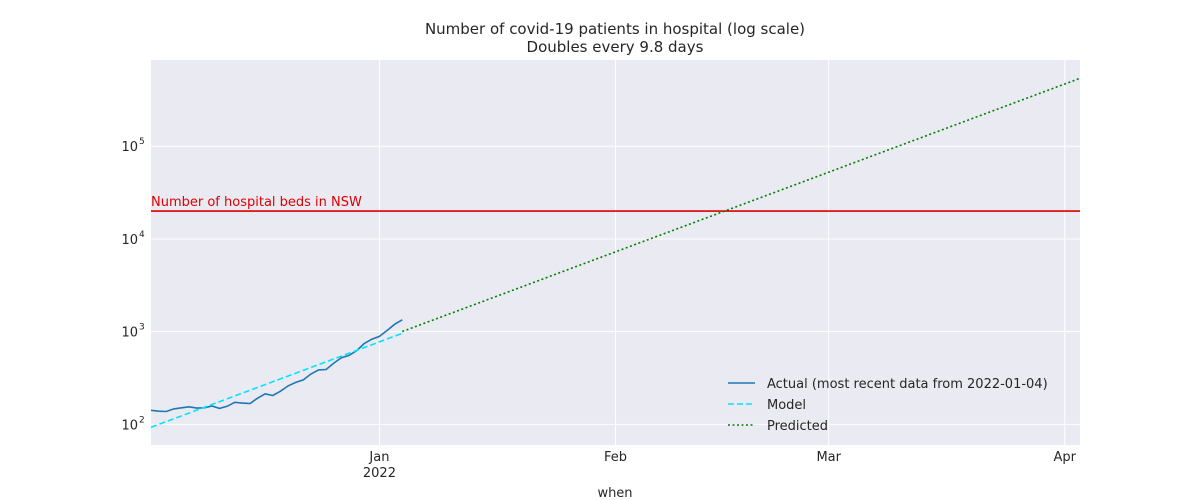  I want to click on y-tick-exponent: 5, so click(142, 142).